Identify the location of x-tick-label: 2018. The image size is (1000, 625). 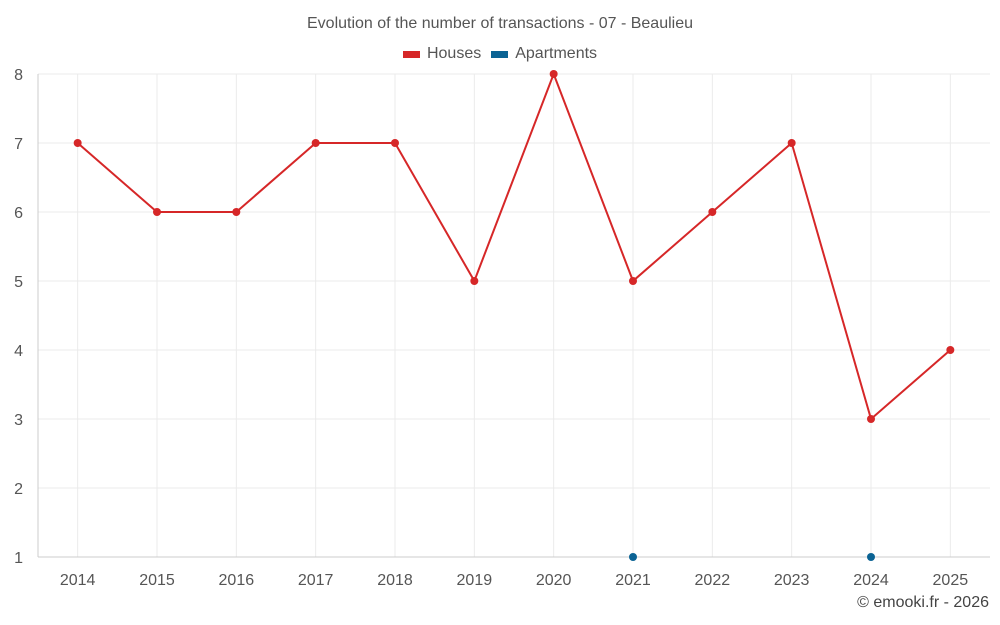
(395, 580).